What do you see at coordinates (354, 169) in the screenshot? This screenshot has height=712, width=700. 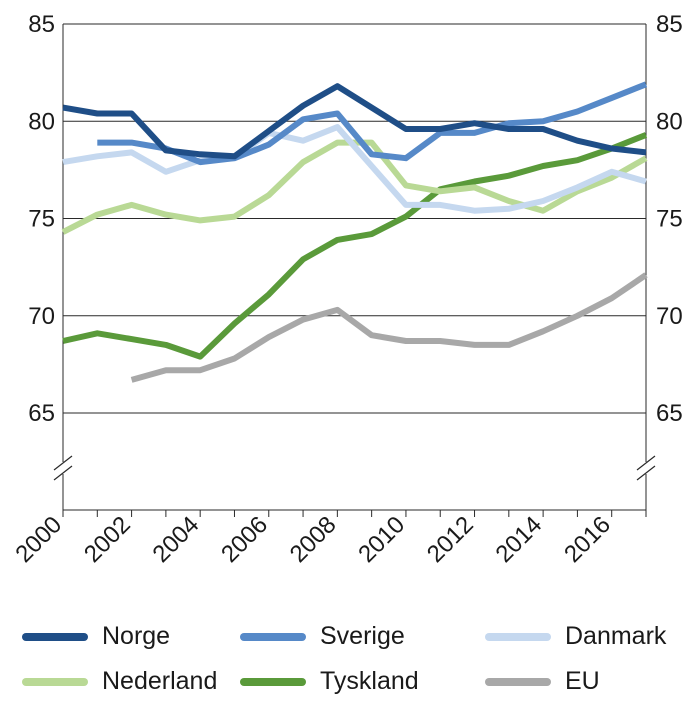 I see `series-line-danmark` at bounding box center [354, 169].